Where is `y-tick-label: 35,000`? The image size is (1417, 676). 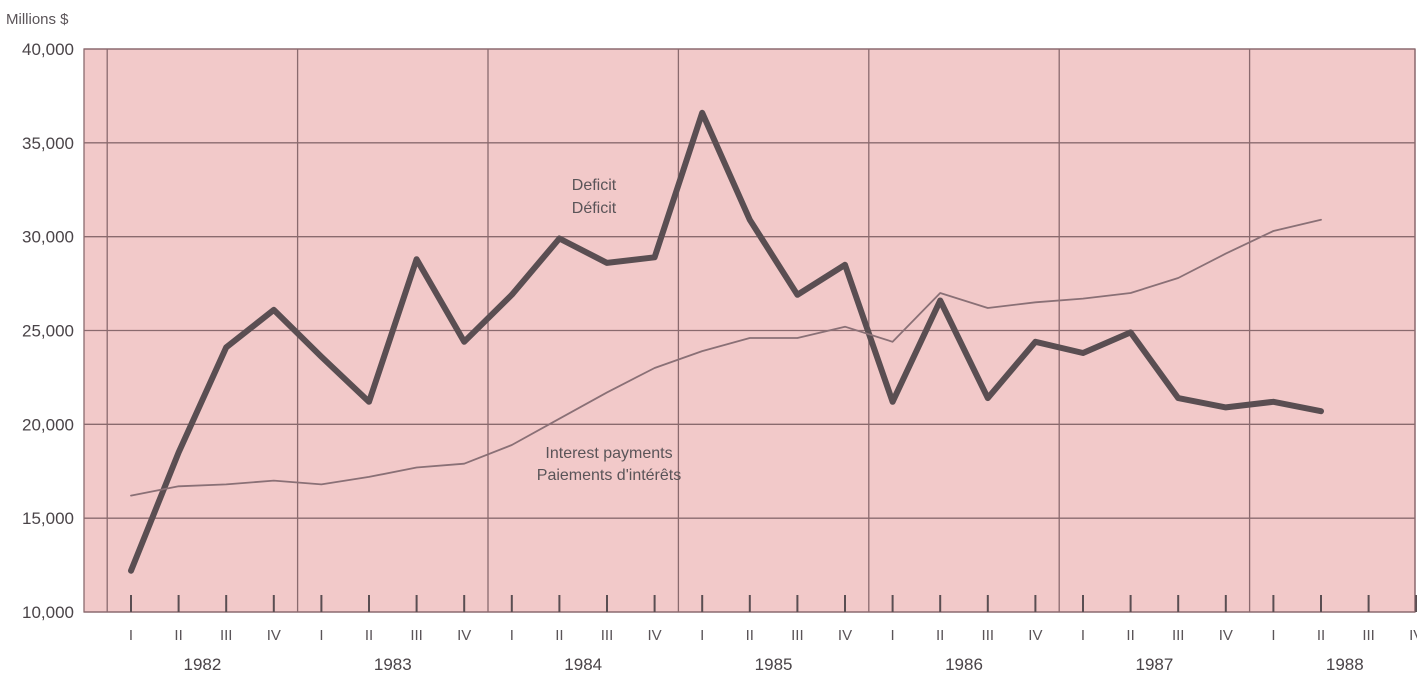
y-tick-label: 35,000 is located at coordinates (48, 143).